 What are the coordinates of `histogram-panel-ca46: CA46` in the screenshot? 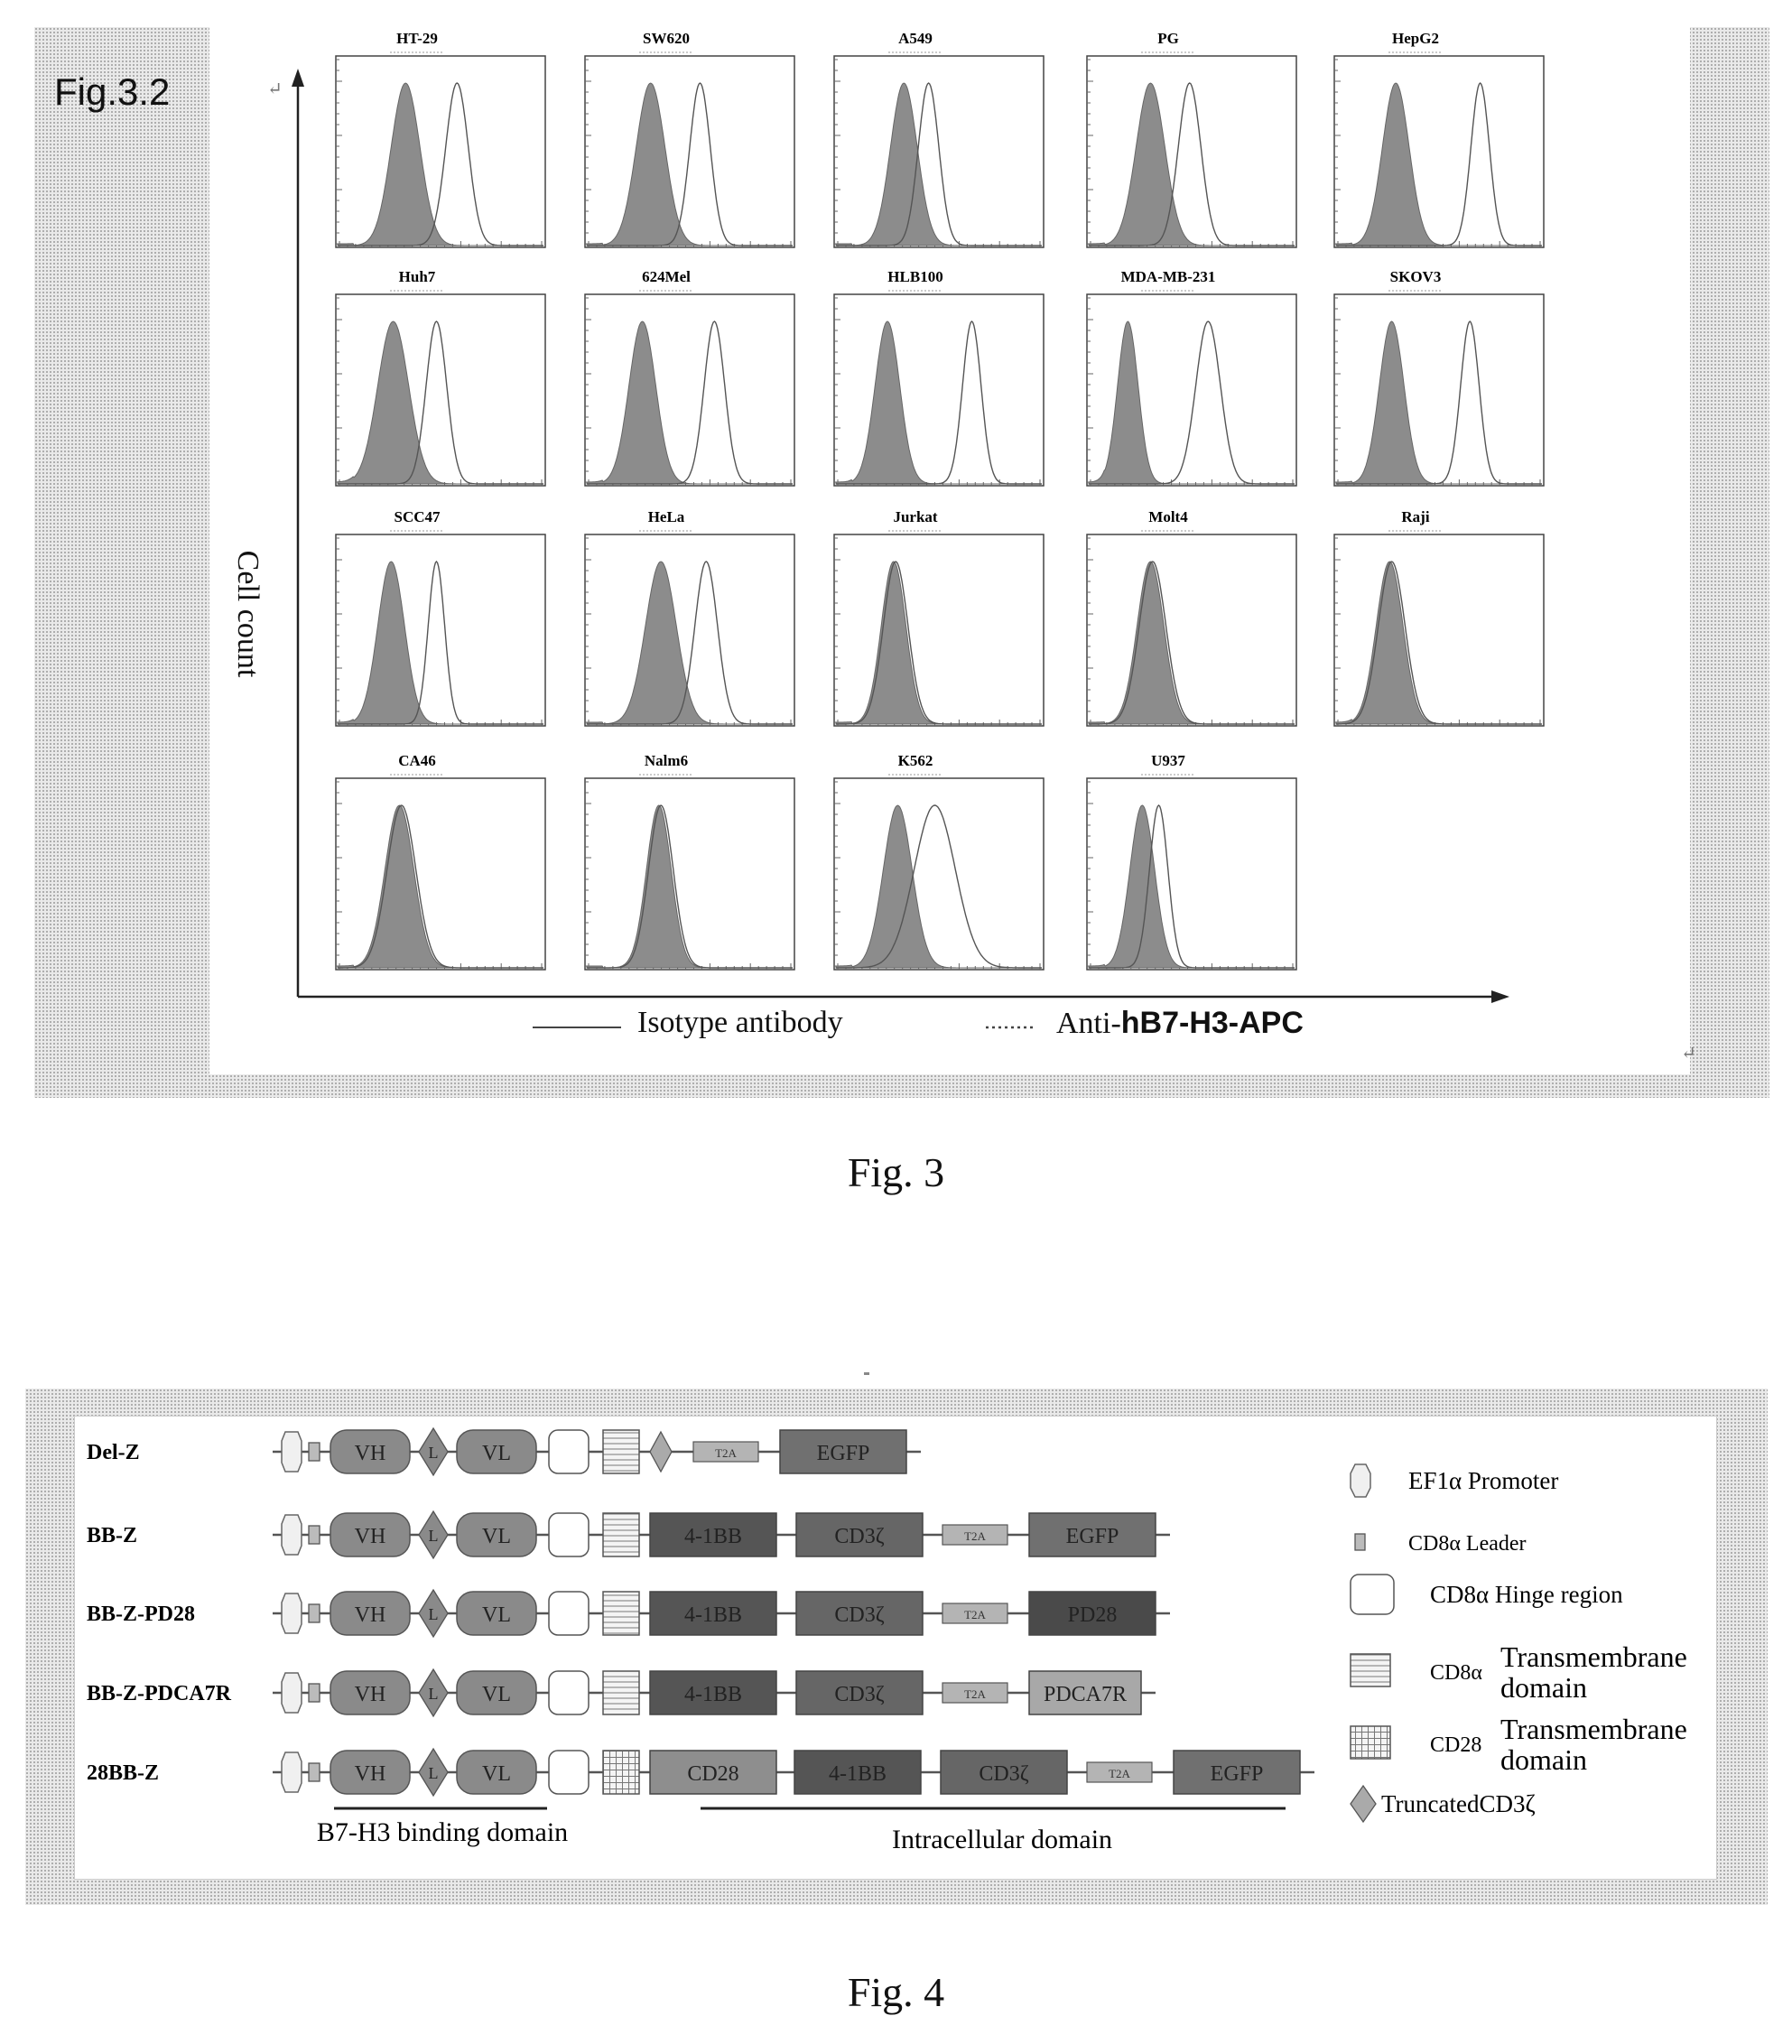 It's located at (440, 861).